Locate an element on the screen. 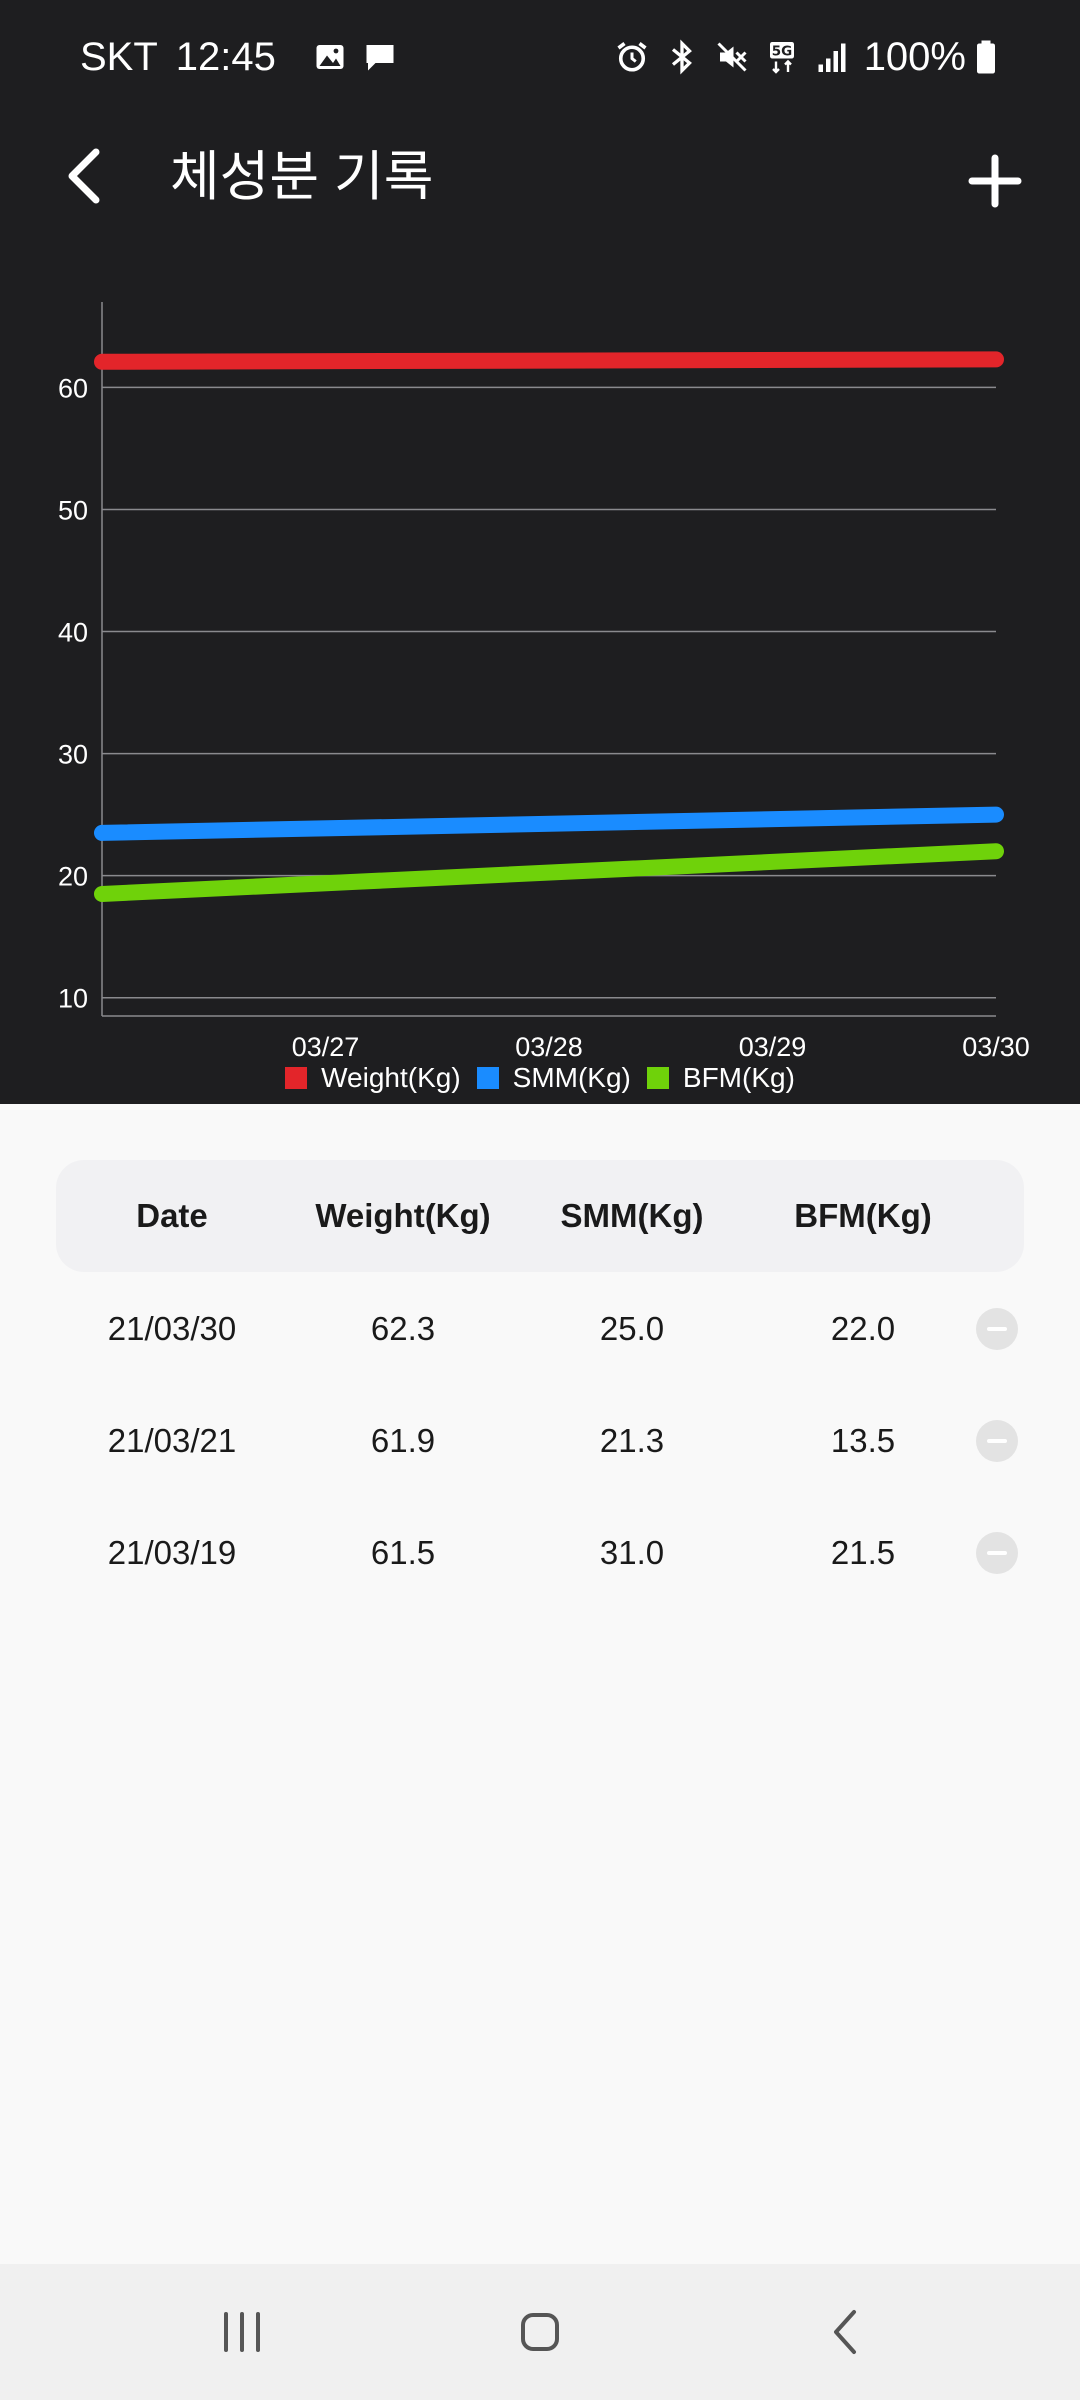 This screenshot has height=2400, width=1080. bluetooth-icon is located at coordinates (682, 57).